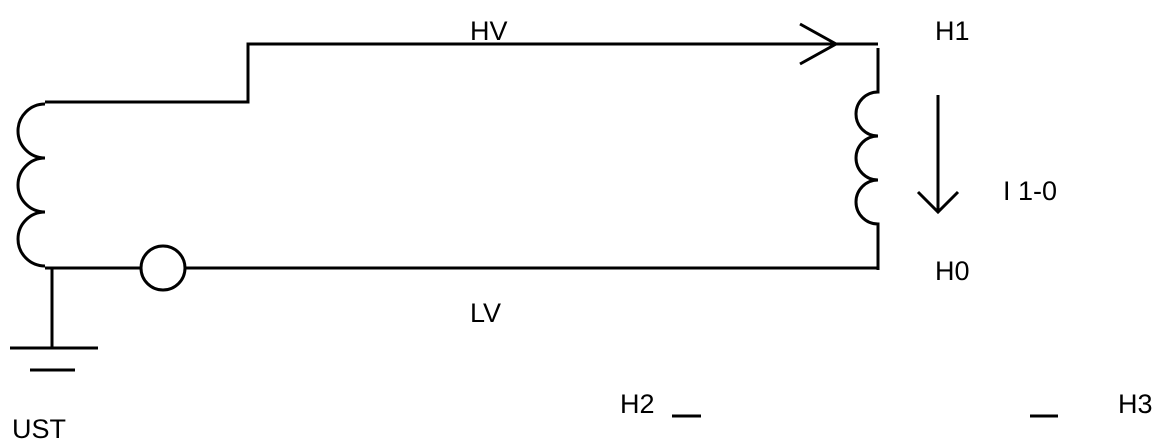 The image size is (1170, 445). Describe the element at coordinates (31, 185) in the screenshot. I see `left-coil` at that location.